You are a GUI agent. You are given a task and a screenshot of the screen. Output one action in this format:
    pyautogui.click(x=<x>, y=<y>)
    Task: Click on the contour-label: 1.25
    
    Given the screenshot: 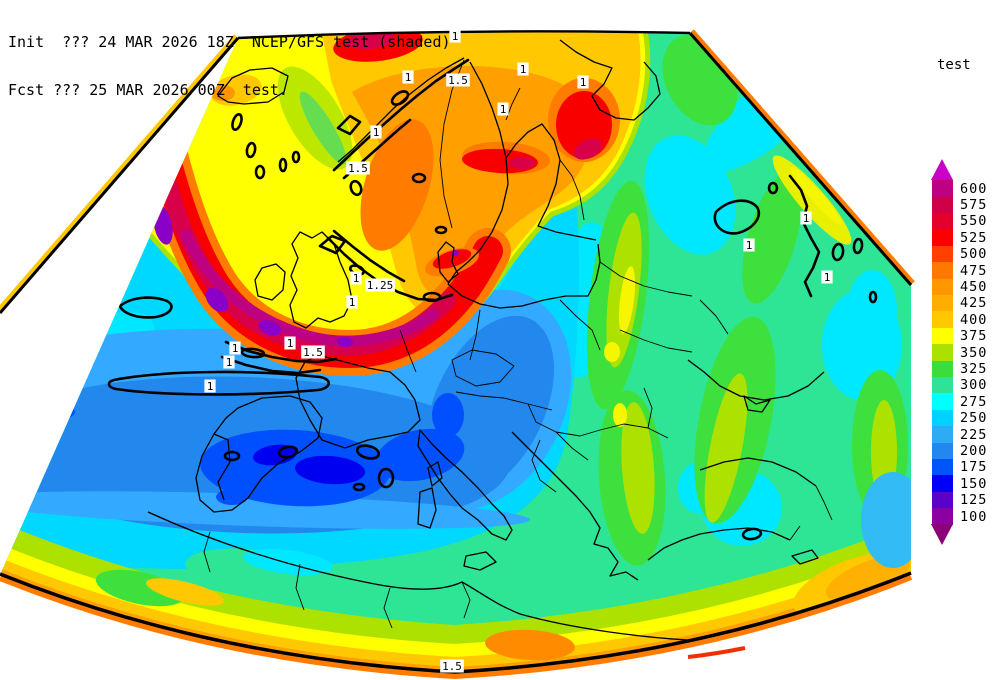 What is the action you would take?
    pyautogui.click(x=380, y=285)
    